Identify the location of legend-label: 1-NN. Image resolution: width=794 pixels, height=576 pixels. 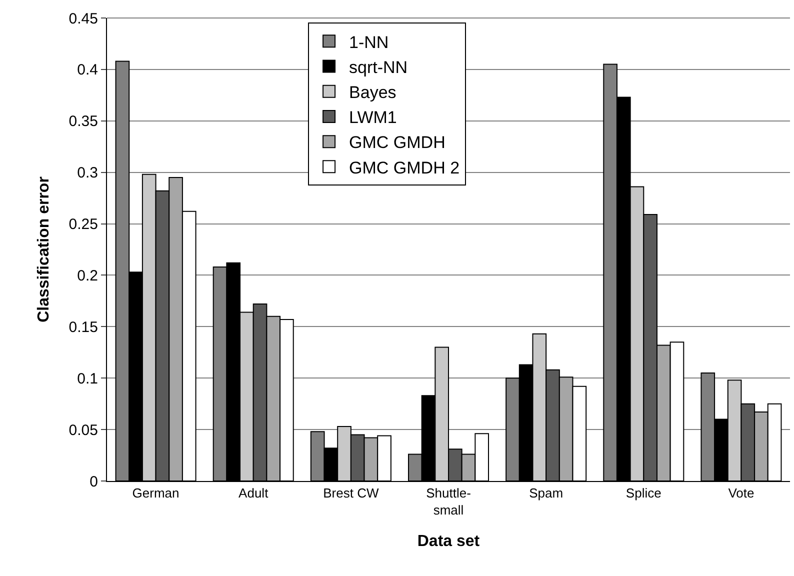
(369, 42).